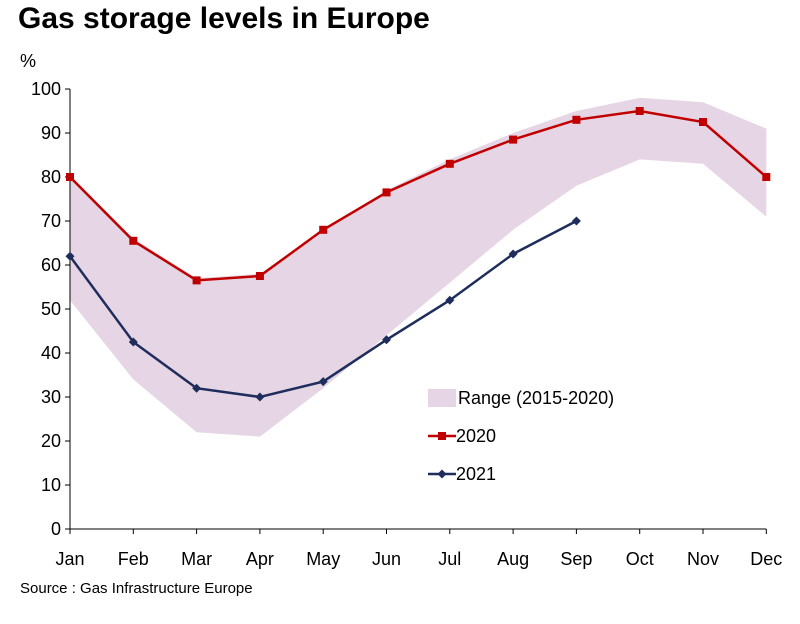 This screenshot has height=624, width=800. What do you see at coordinates (224, 18) in the screenshot?
I see `chart-title: Gas storage levels in Europe` at bounding box center [224, 18].